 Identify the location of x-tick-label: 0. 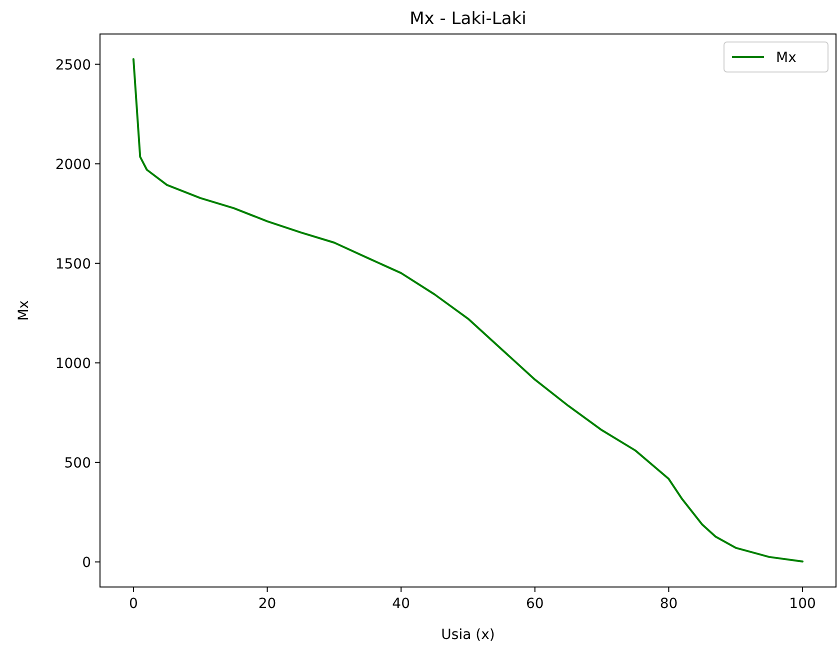
(133, 604).